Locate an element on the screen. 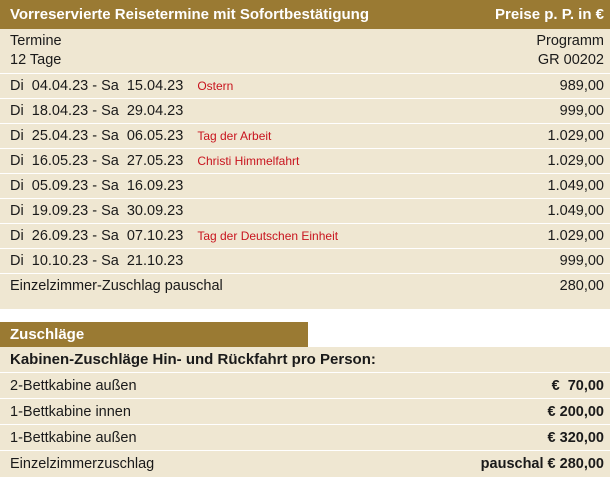 This screenshot has width=610, height=477. program-code: GR 00202 is located at coordinates (570, 60).